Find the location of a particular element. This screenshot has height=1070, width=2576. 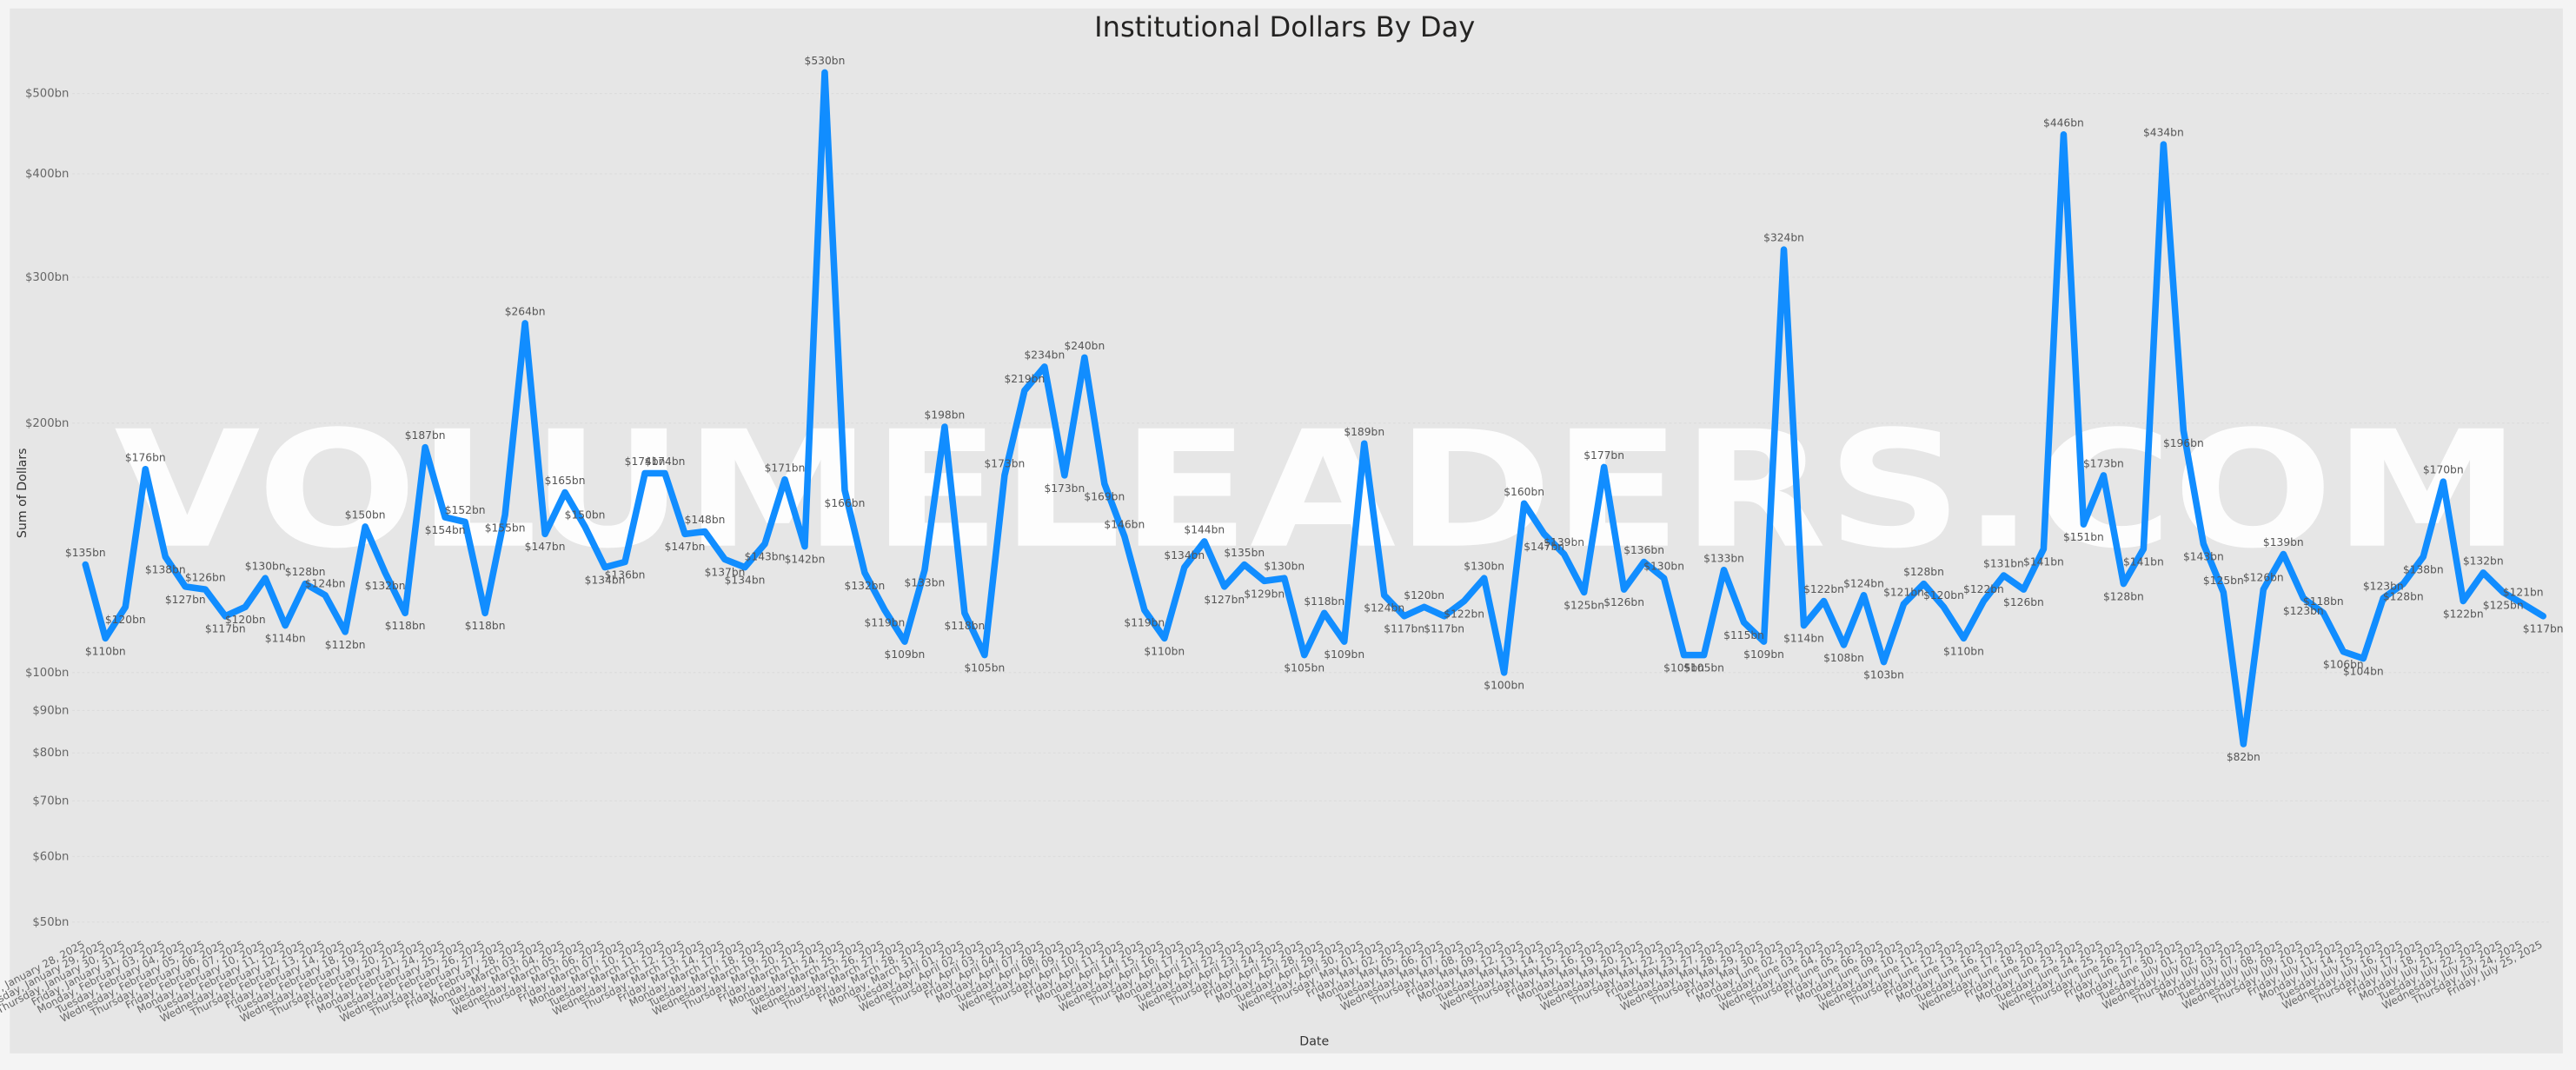

data-label: $129bn is located at coordinates (1264, 594).